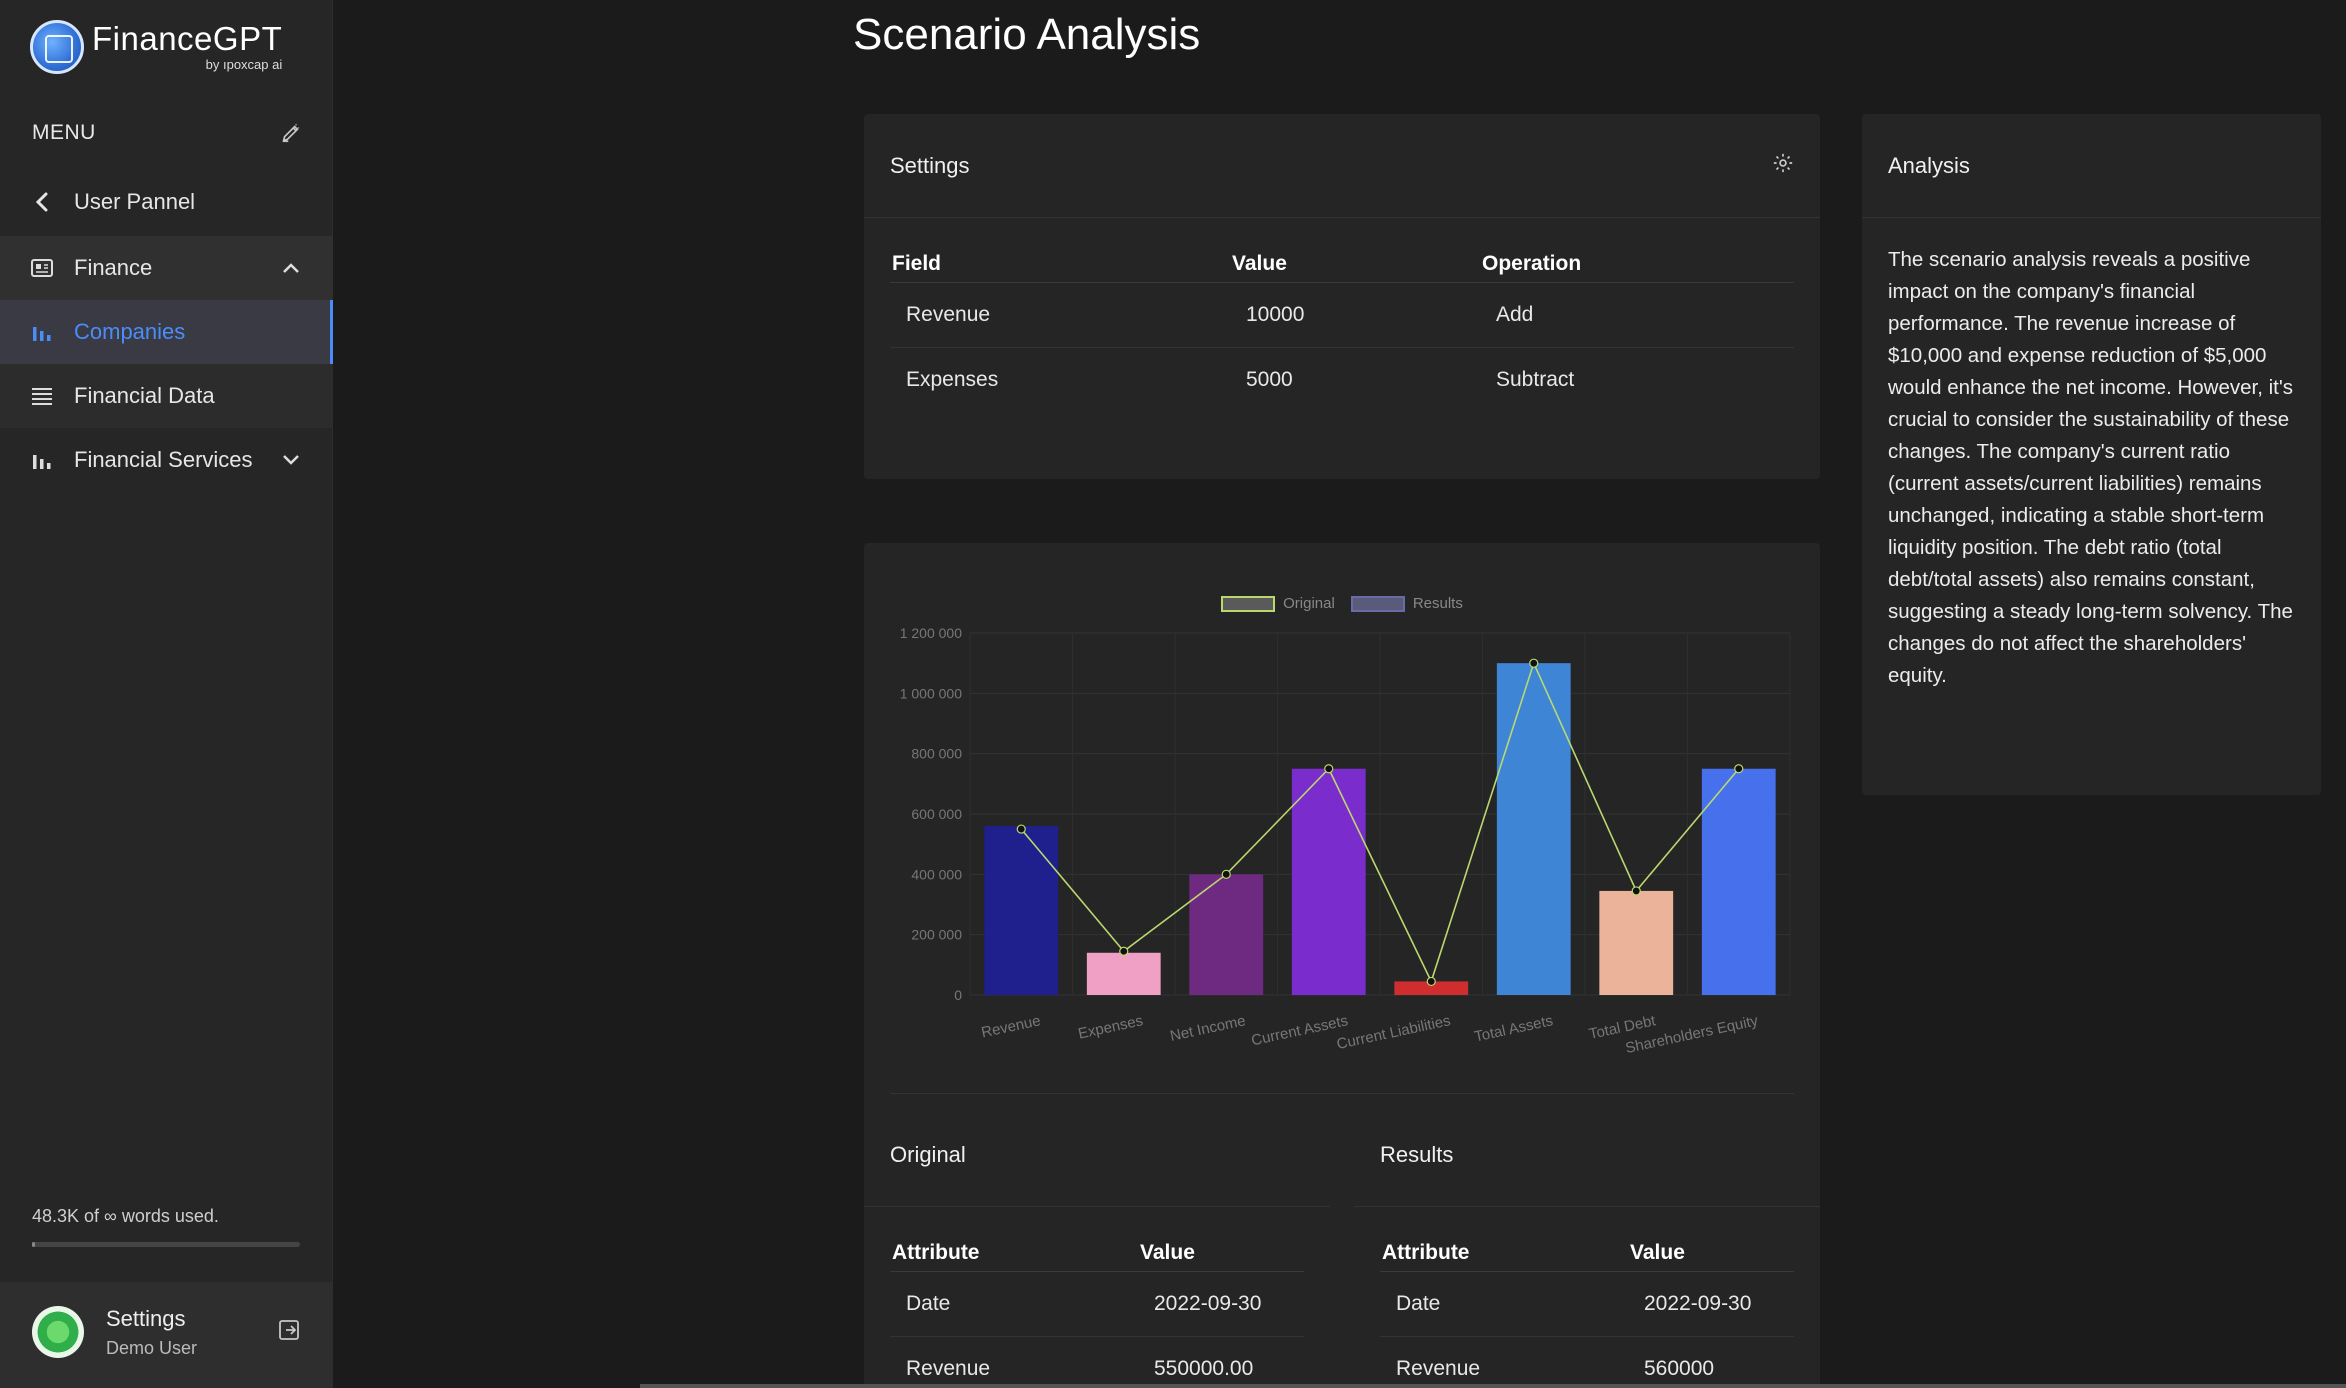 This screenshot has height=1388, width=2346. What do you see at coordinates (64, 132) in the screenshot?
I see `menu-label: MENU` at bounding box center [64, 132].